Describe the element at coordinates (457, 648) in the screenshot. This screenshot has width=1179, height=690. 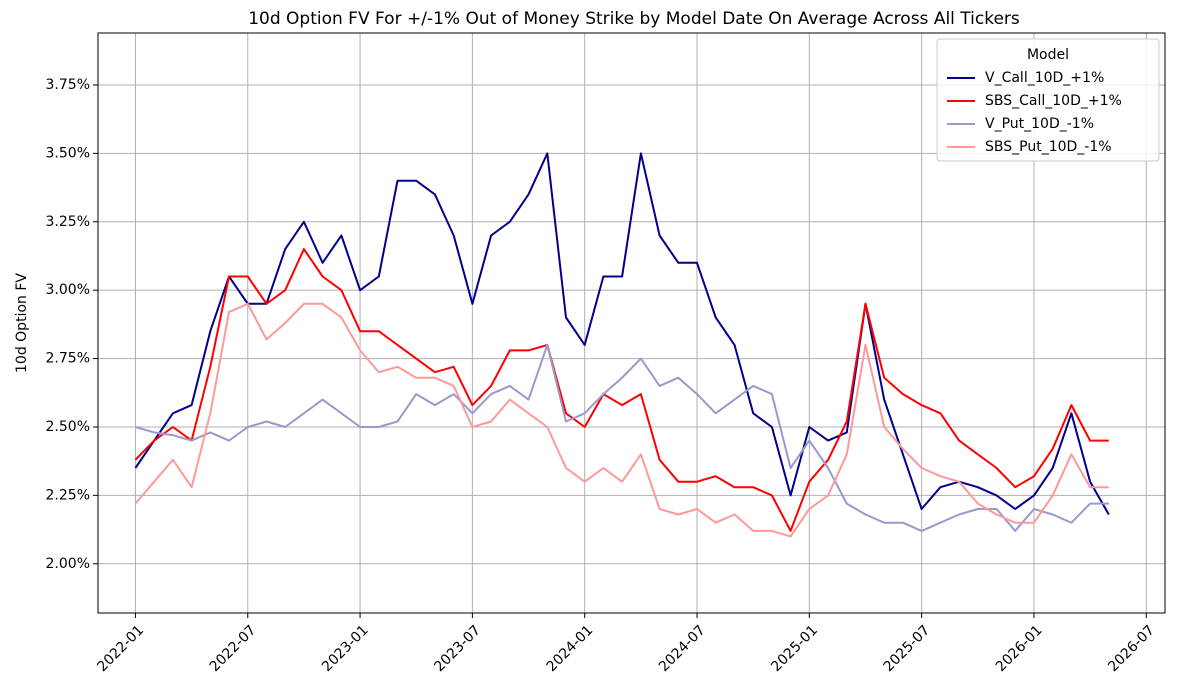
I see `x-tick-label: 2023-07` at that location.